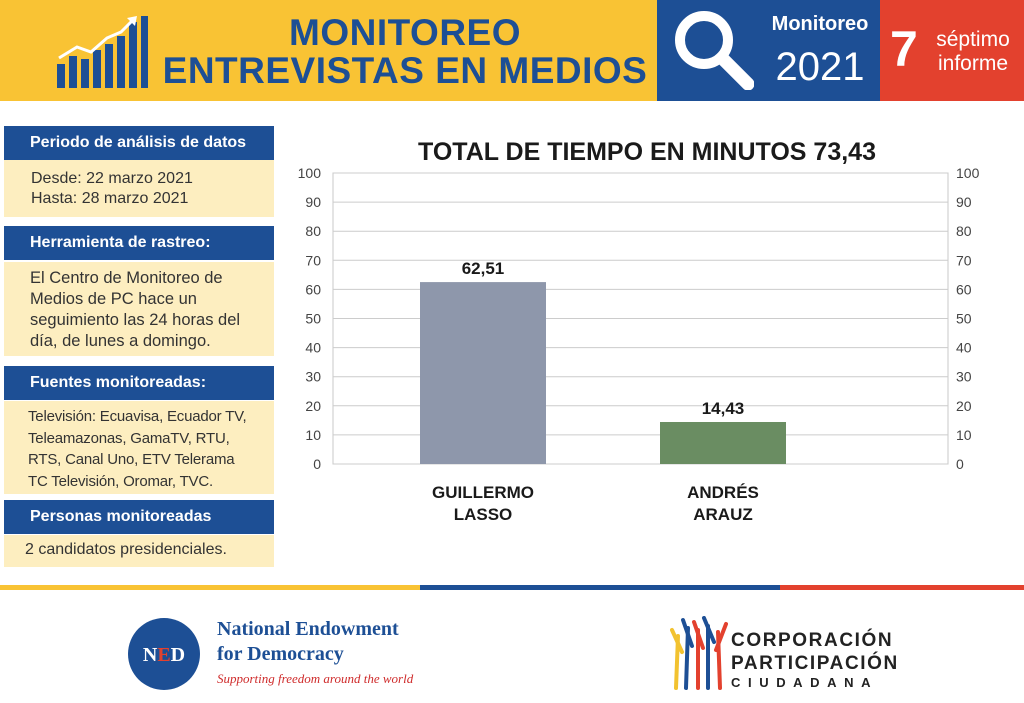 Image resolution: width=1024 pixels, height=703 pixels. What do you see at coordinates (483, 514) in the screenshot?
I see `category-label: LASSO` at bounding box center [483, 514].